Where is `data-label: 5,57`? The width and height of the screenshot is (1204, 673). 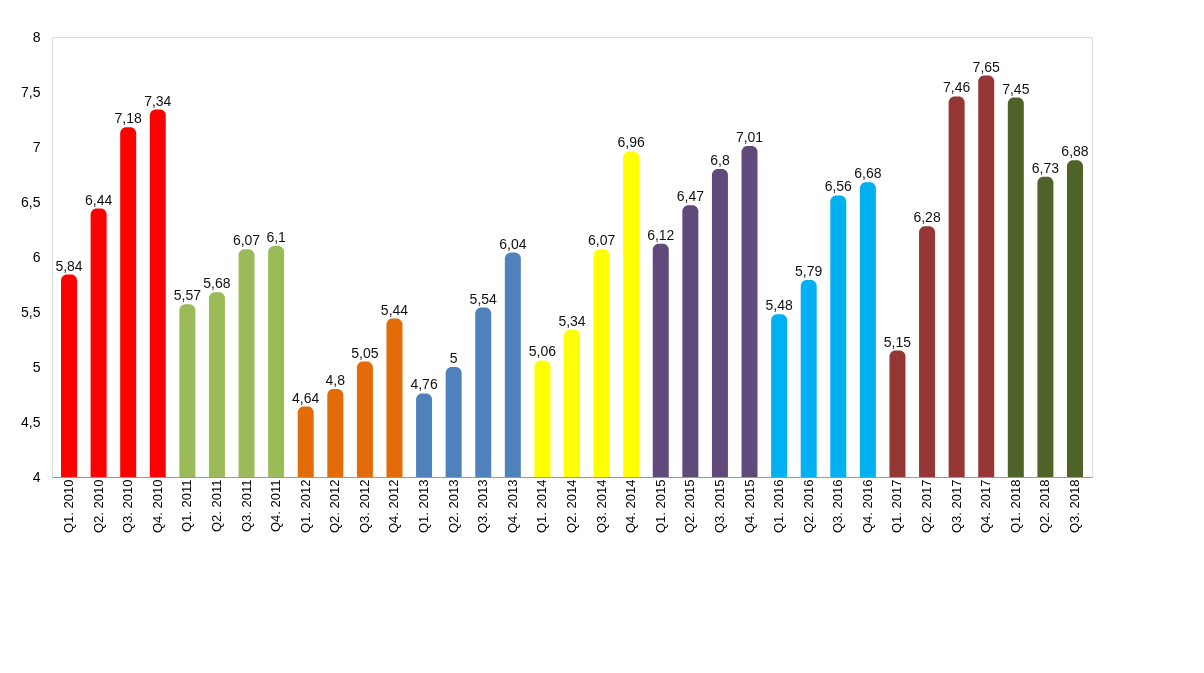
data-label: 5,57 is located at coordinates (187, 295).